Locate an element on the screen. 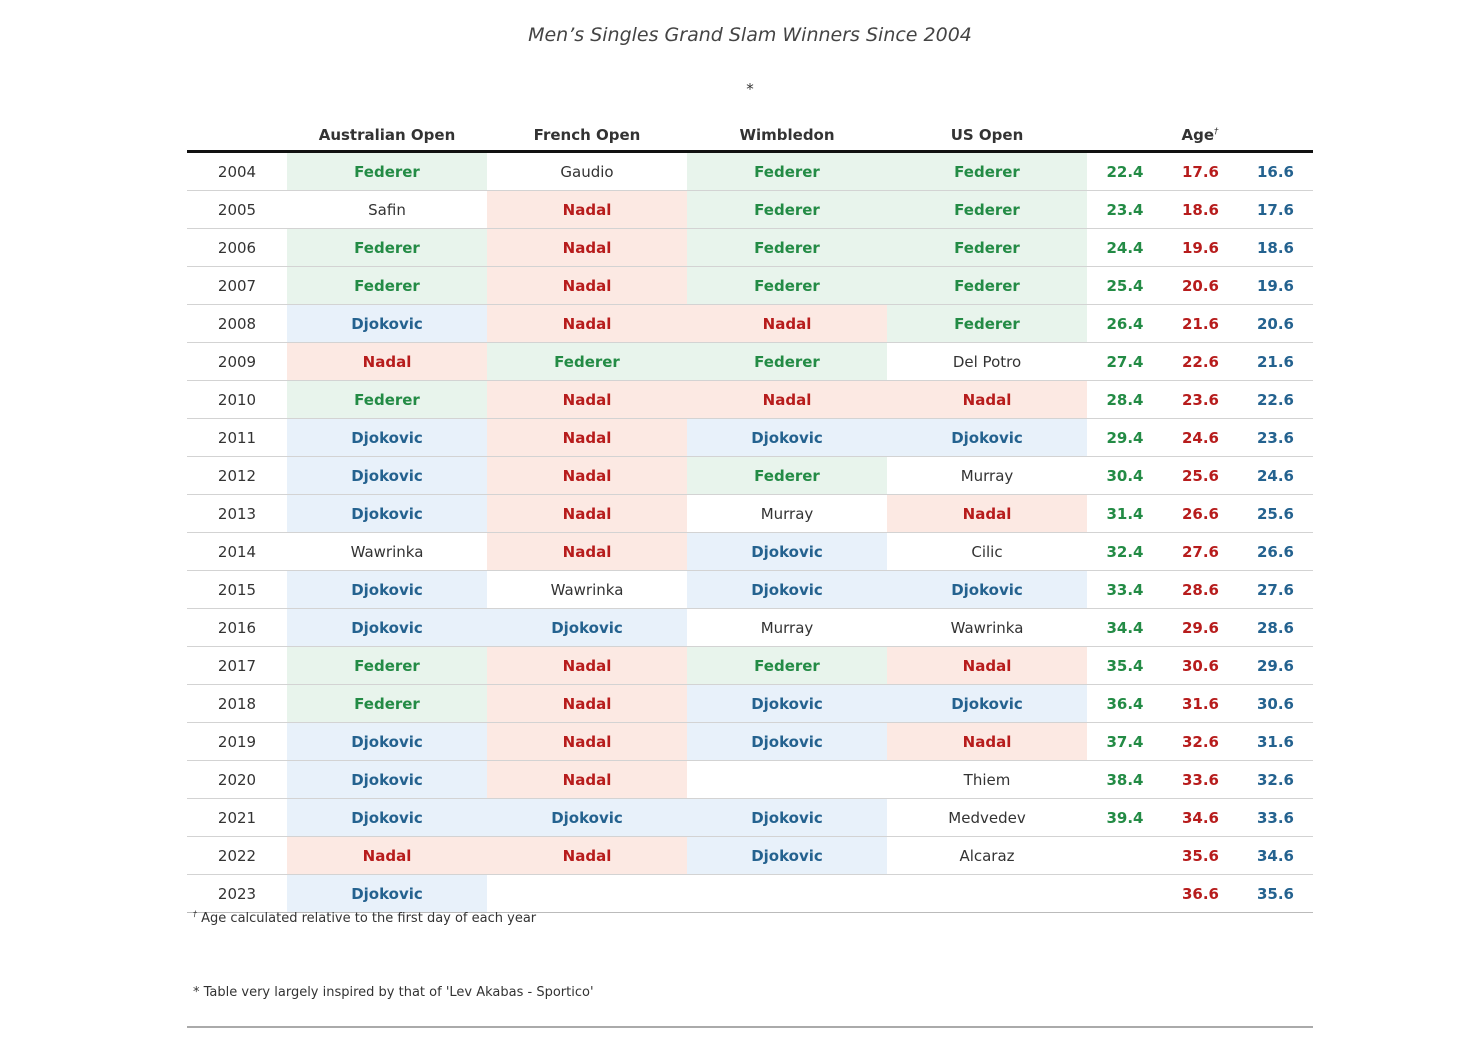  bottom-divider is located at coordinates (750, 1027).